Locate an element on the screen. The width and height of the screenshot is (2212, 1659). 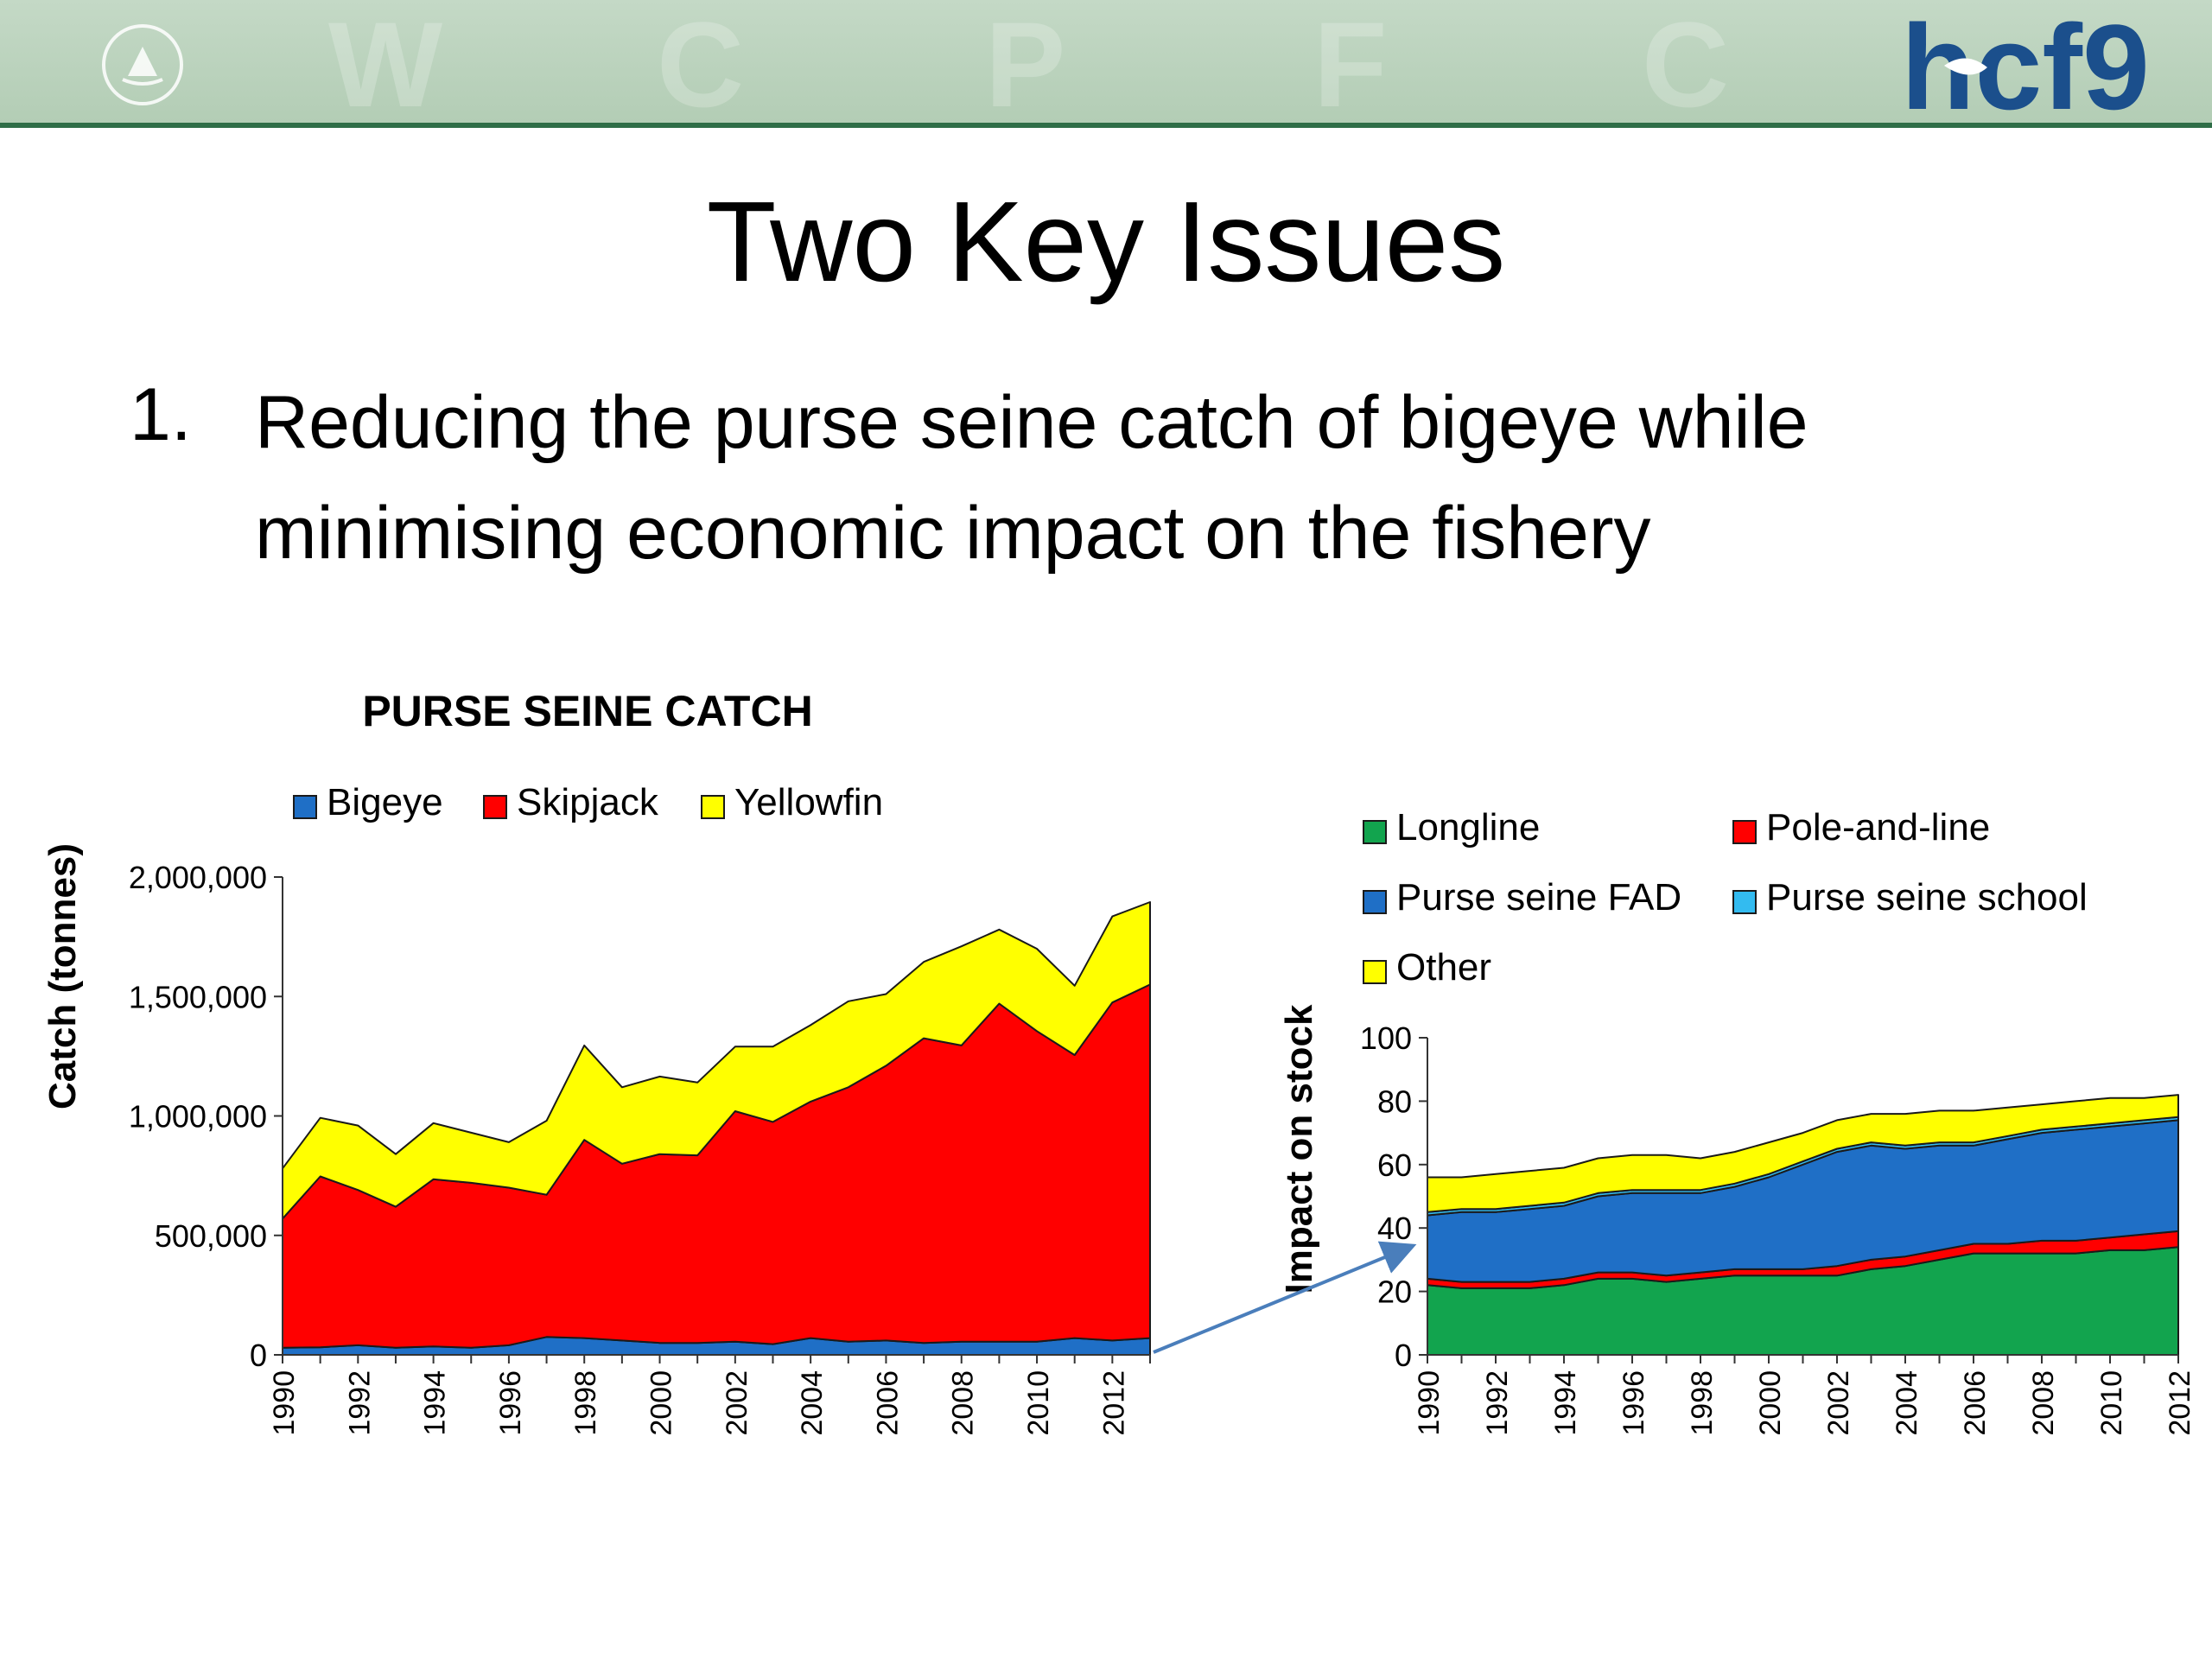
purse-seine-x-tick-label: 1992 is located at coordinates (359, 1403).